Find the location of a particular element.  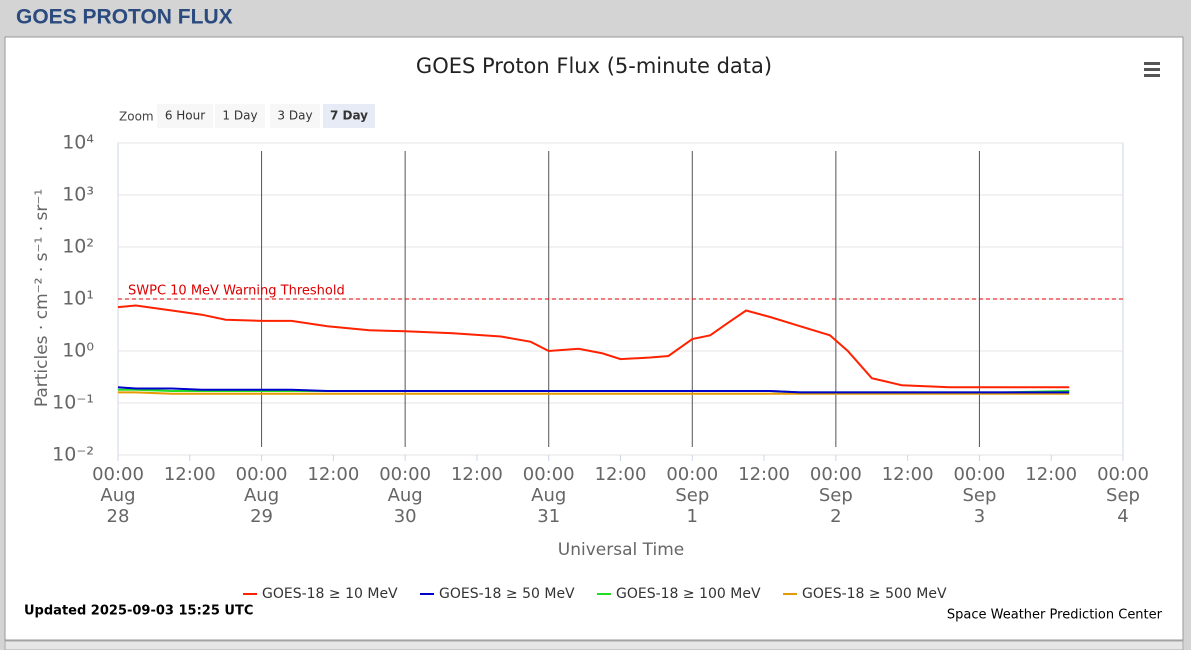

date-label: Sep 3 is located at coordinates (979, 506).